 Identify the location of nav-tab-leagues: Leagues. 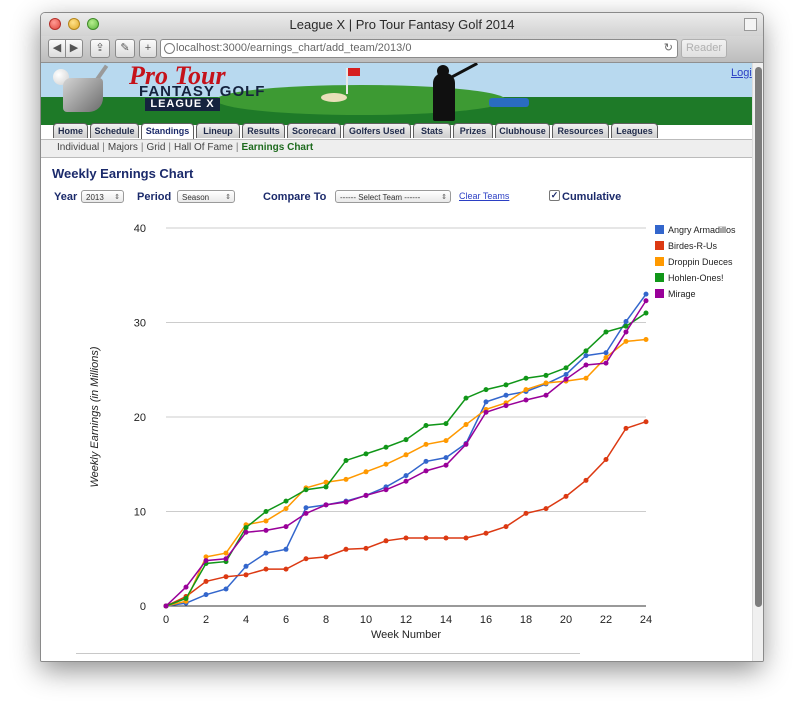
(634, 130).